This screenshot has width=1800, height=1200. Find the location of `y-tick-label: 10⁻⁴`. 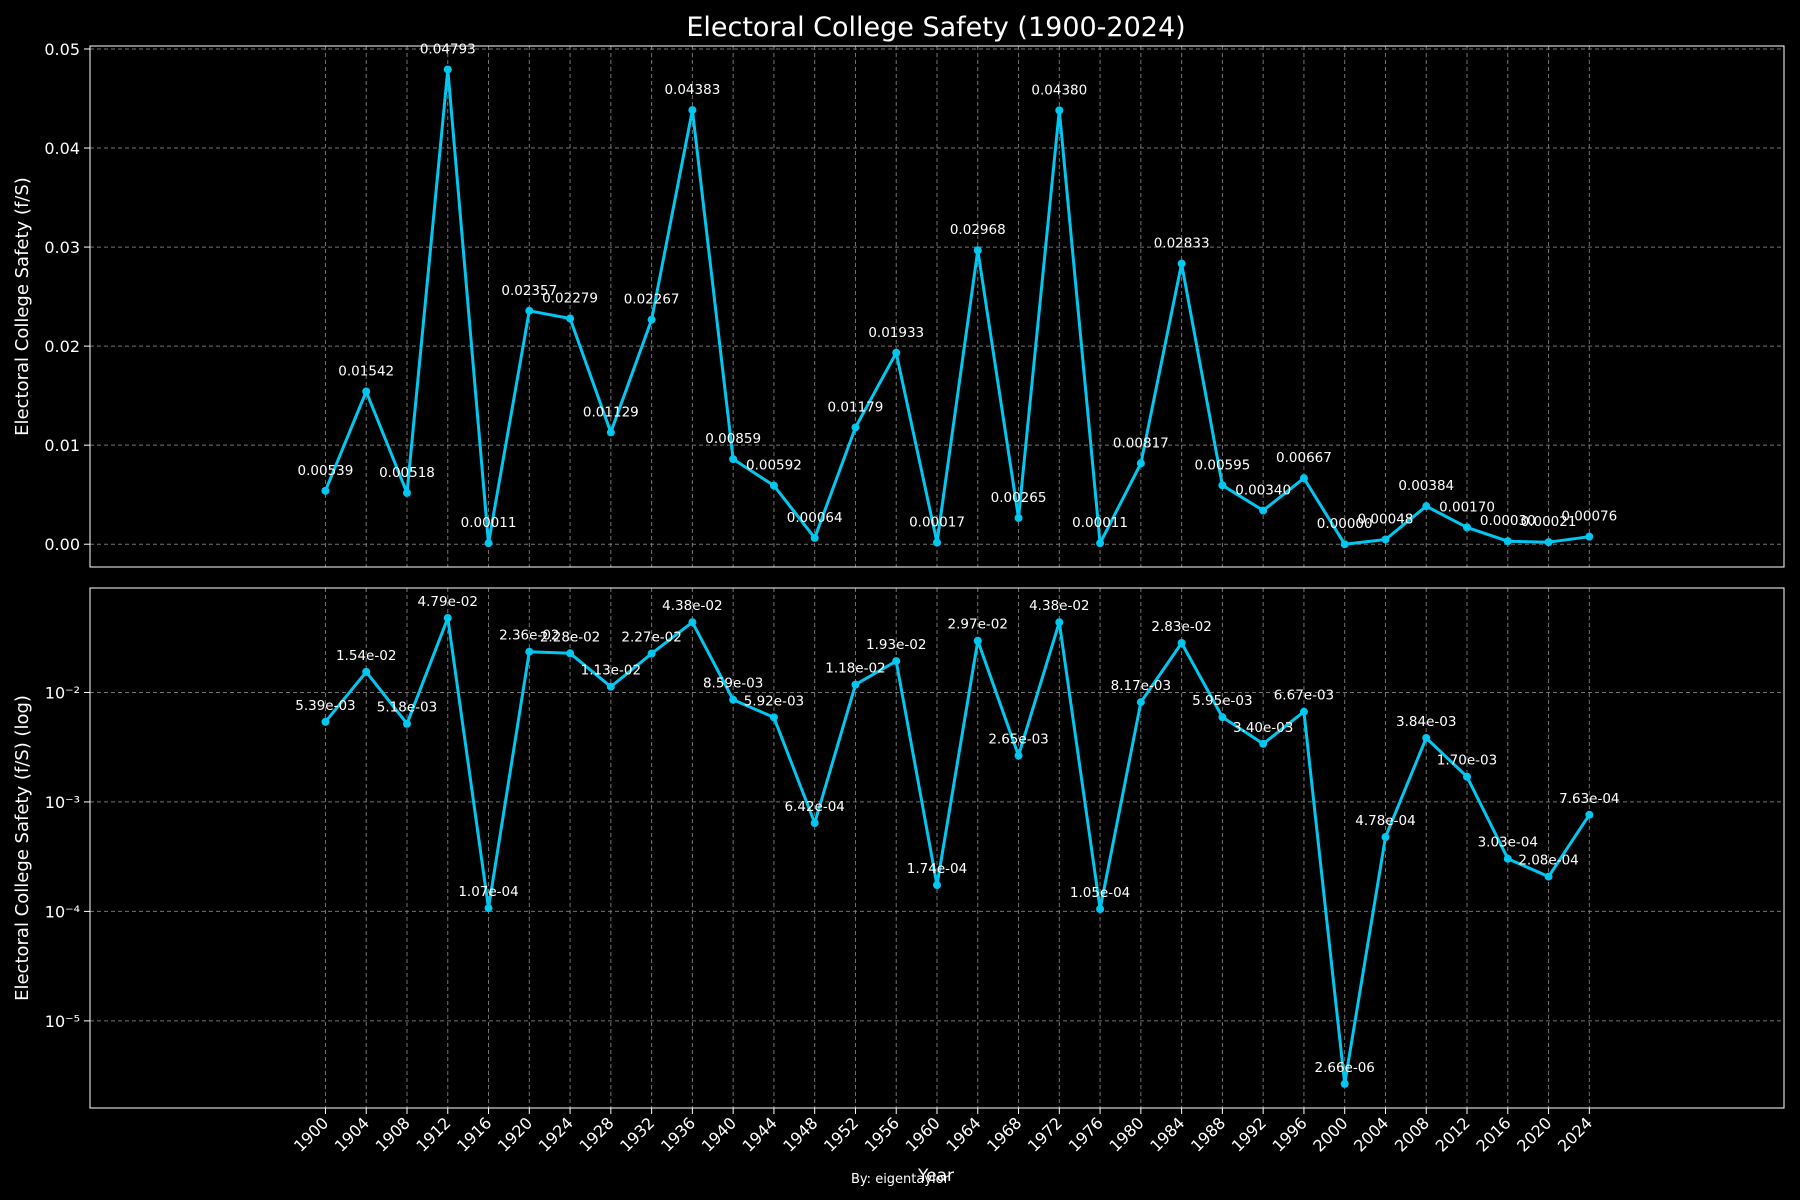

y-tick-label: 10⁻⁴ is located at coordinates (62, 911).